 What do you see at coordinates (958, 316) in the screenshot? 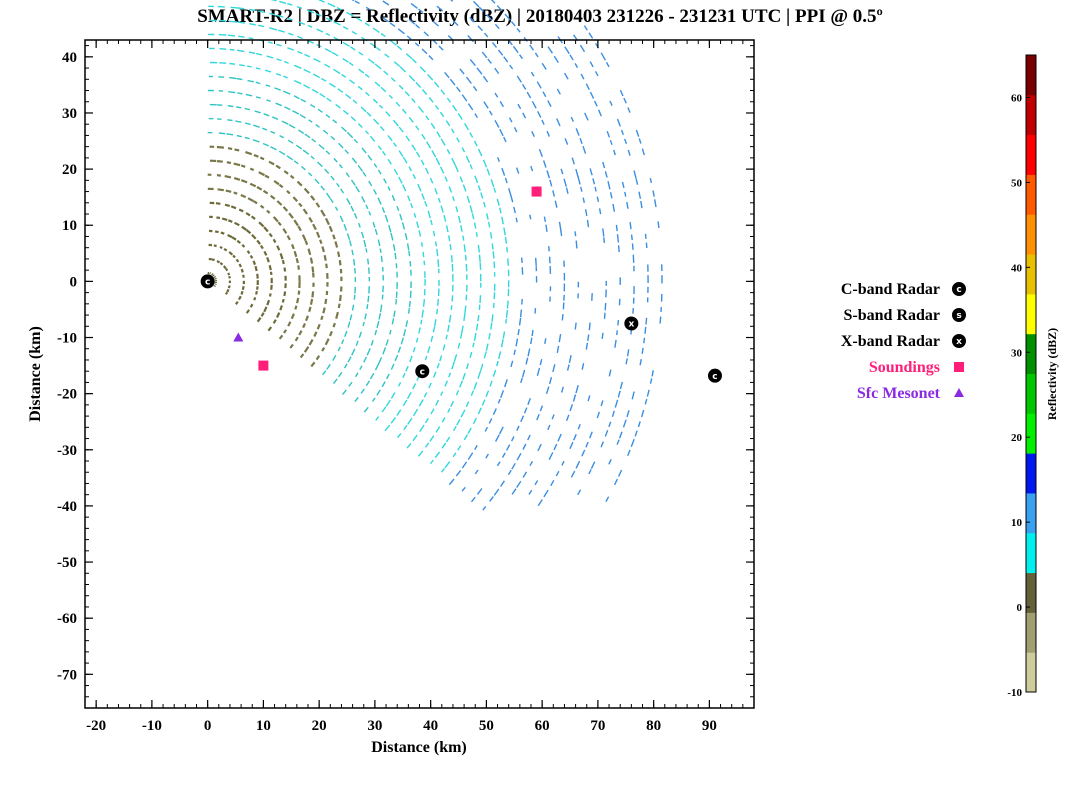
I see `svg-text: s` at bounding box center [958, 316].